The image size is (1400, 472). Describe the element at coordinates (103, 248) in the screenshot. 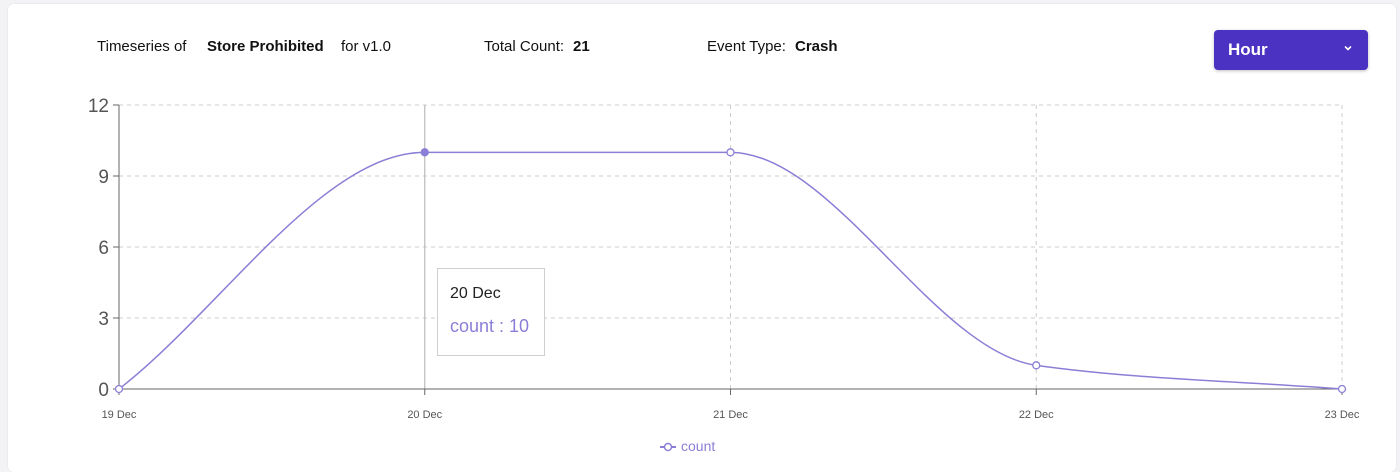

I see `y-tick-label: 6` at that location.